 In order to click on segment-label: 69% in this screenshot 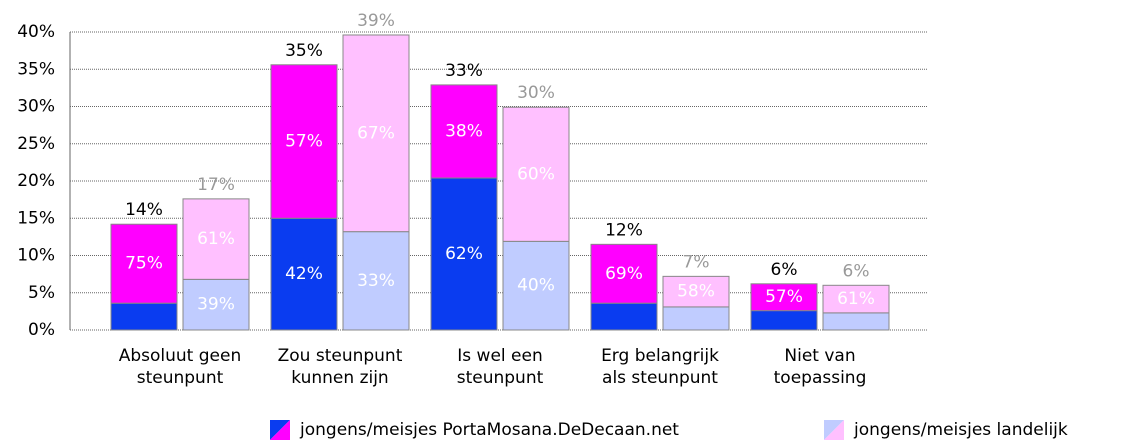, I will do `click(624, 274)`.